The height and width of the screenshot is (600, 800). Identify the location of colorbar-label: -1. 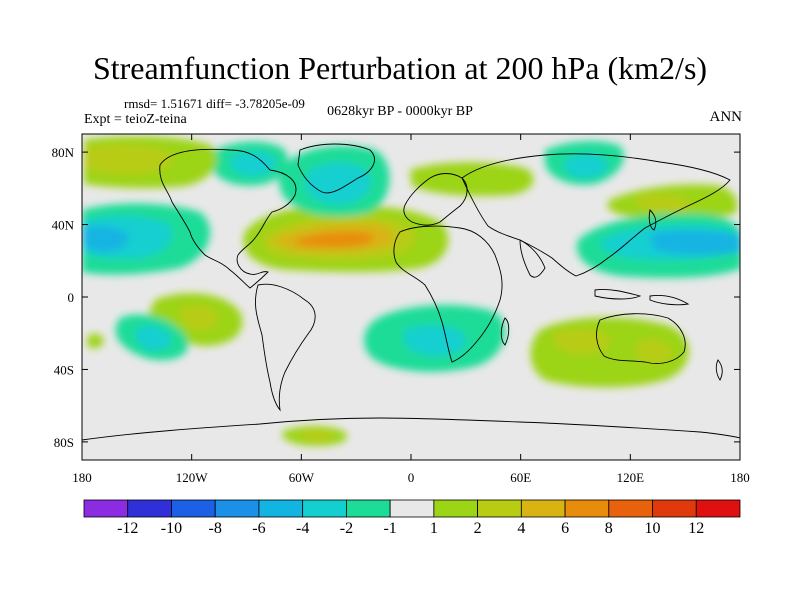
(389, 528).